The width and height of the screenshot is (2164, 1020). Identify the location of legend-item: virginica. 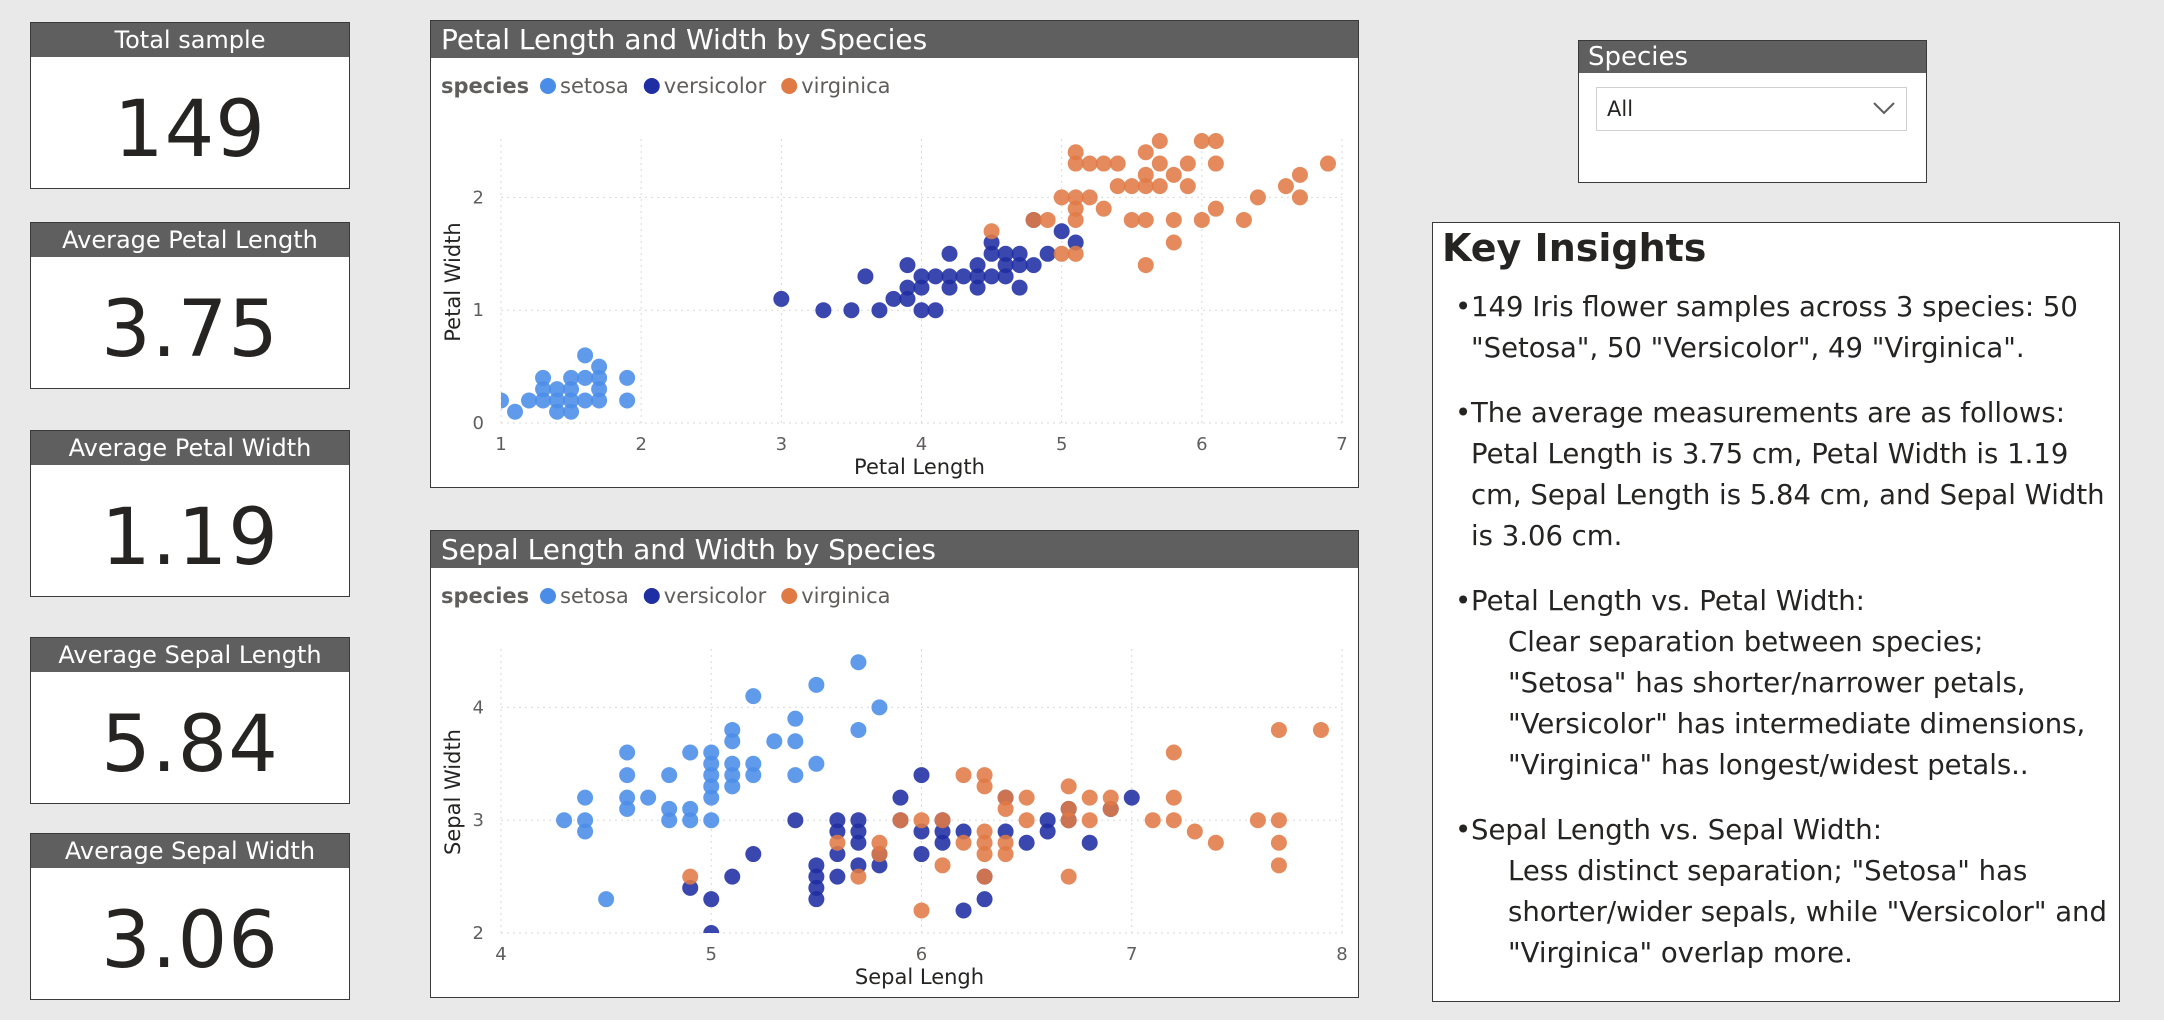
(845, 86).